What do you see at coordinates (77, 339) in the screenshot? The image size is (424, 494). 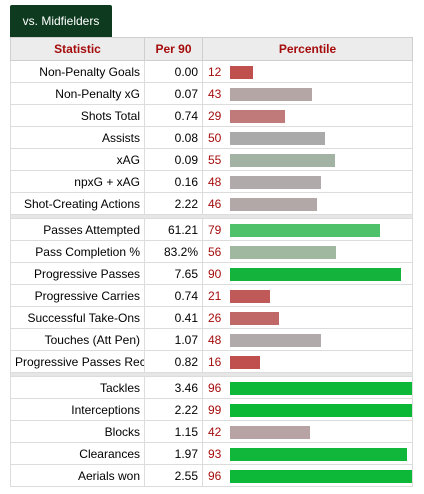 I see `stat-name: Touches (Att Pen)` at bounding box center [77, 339].